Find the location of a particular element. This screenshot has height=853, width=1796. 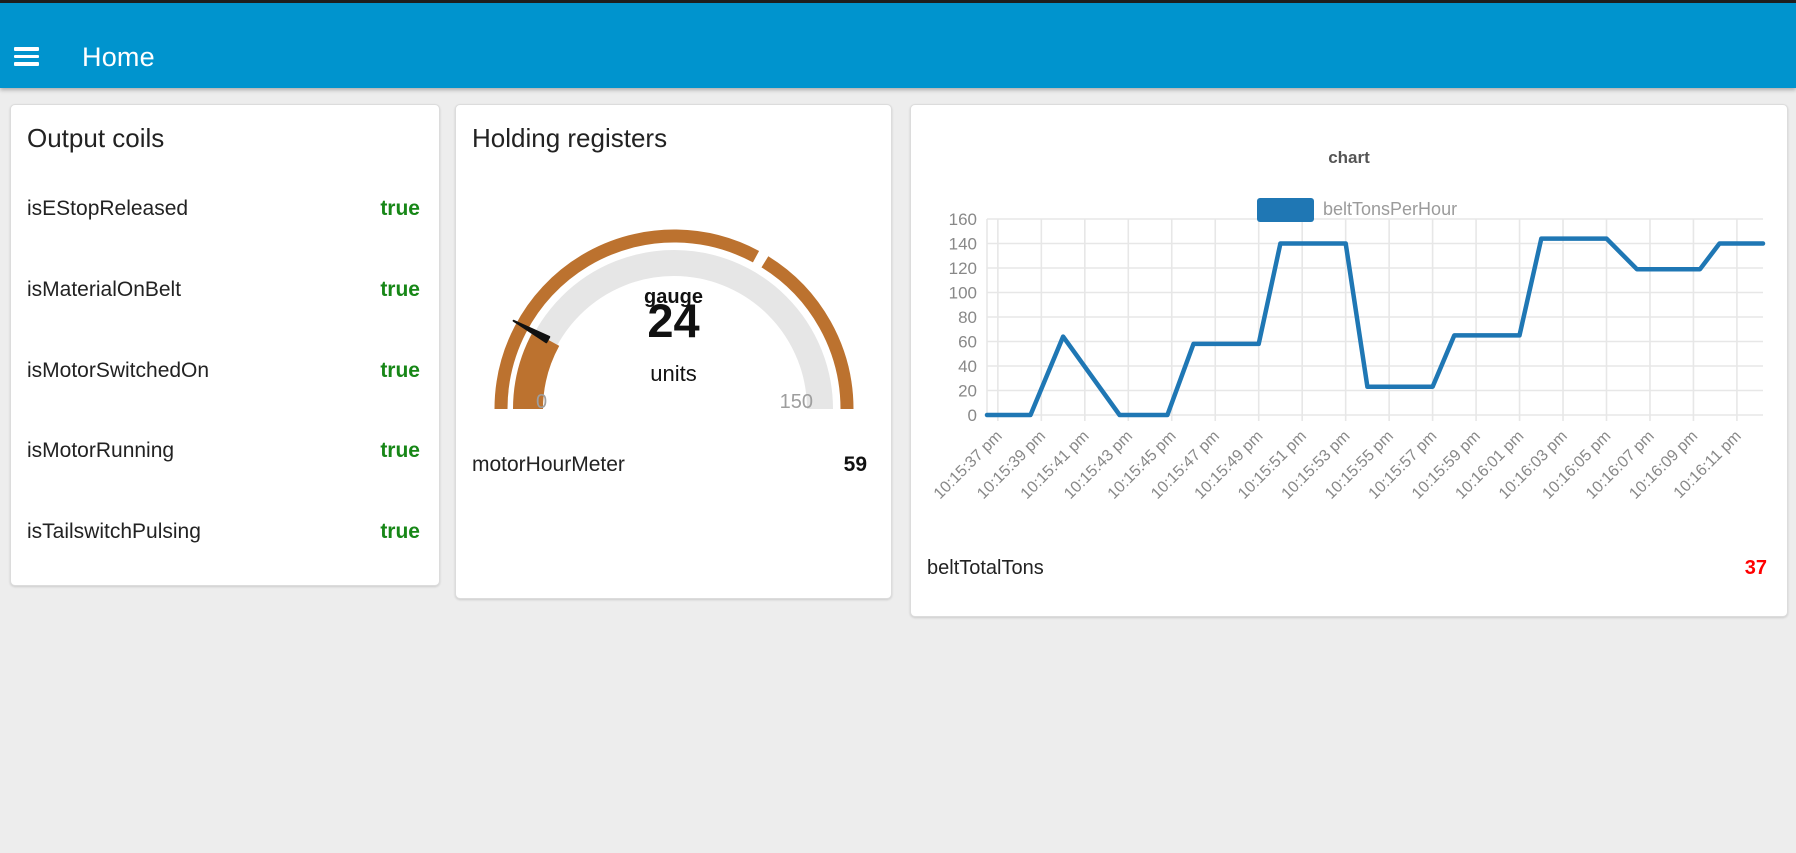

motor-hour-meter-label: motorHourMeter is located at coordinates (548, 464).